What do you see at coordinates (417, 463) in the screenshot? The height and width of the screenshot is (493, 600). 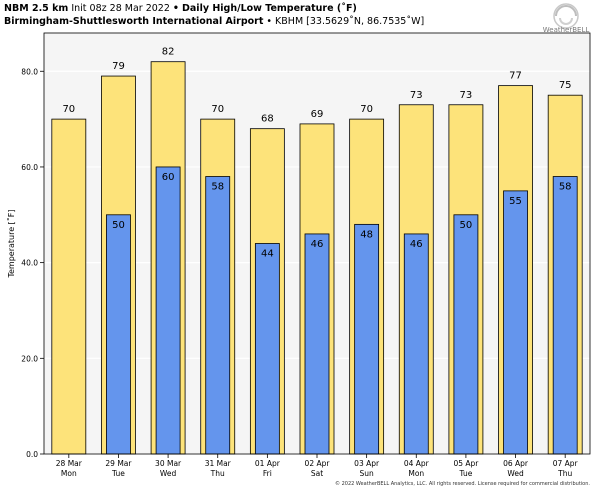 I see `x-tick-date: 04 Apr` at bounding box center [417, 463].